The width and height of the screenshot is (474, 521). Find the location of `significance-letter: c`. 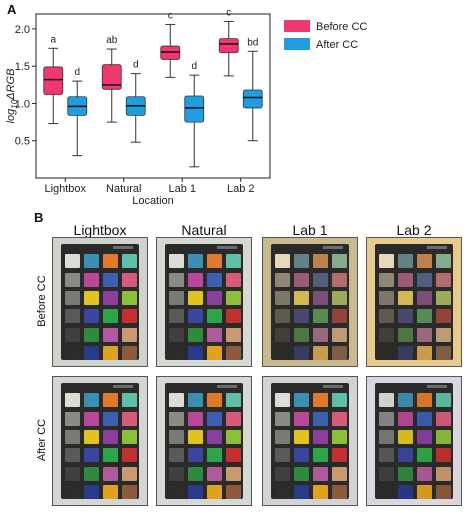

significance-letter: c is located at coordinates (170, 15).